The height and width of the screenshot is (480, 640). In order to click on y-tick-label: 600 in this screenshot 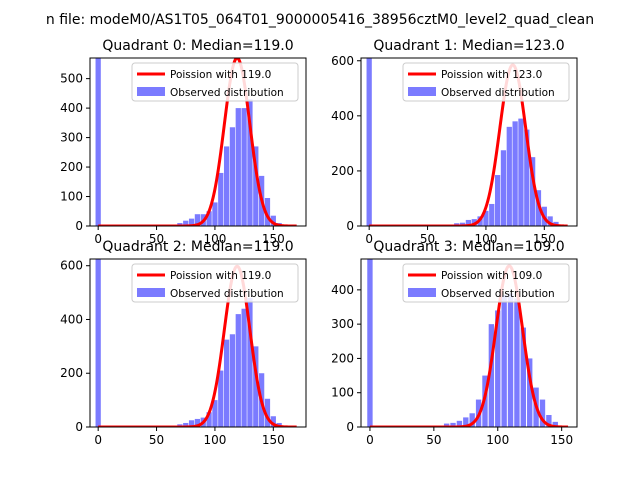, I will do `click(342, 61)`.